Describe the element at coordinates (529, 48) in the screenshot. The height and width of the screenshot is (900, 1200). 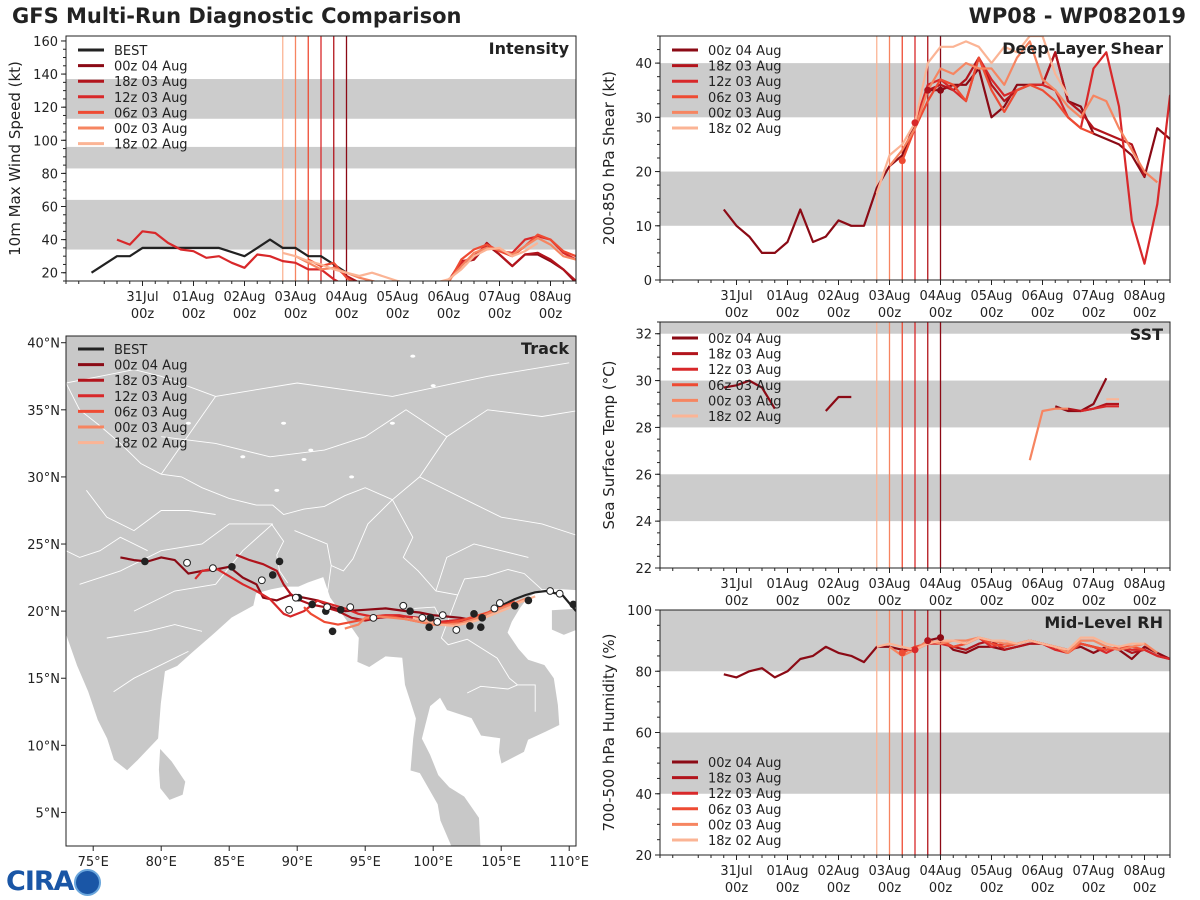
I see `intensity-title: Intensity` at that location.